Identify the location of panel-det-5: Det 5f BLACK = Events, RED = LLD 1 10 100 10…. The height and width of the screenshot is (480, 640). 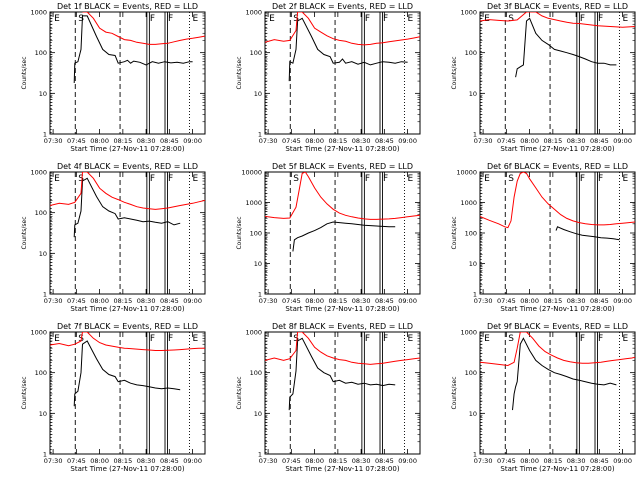
(328, 237).